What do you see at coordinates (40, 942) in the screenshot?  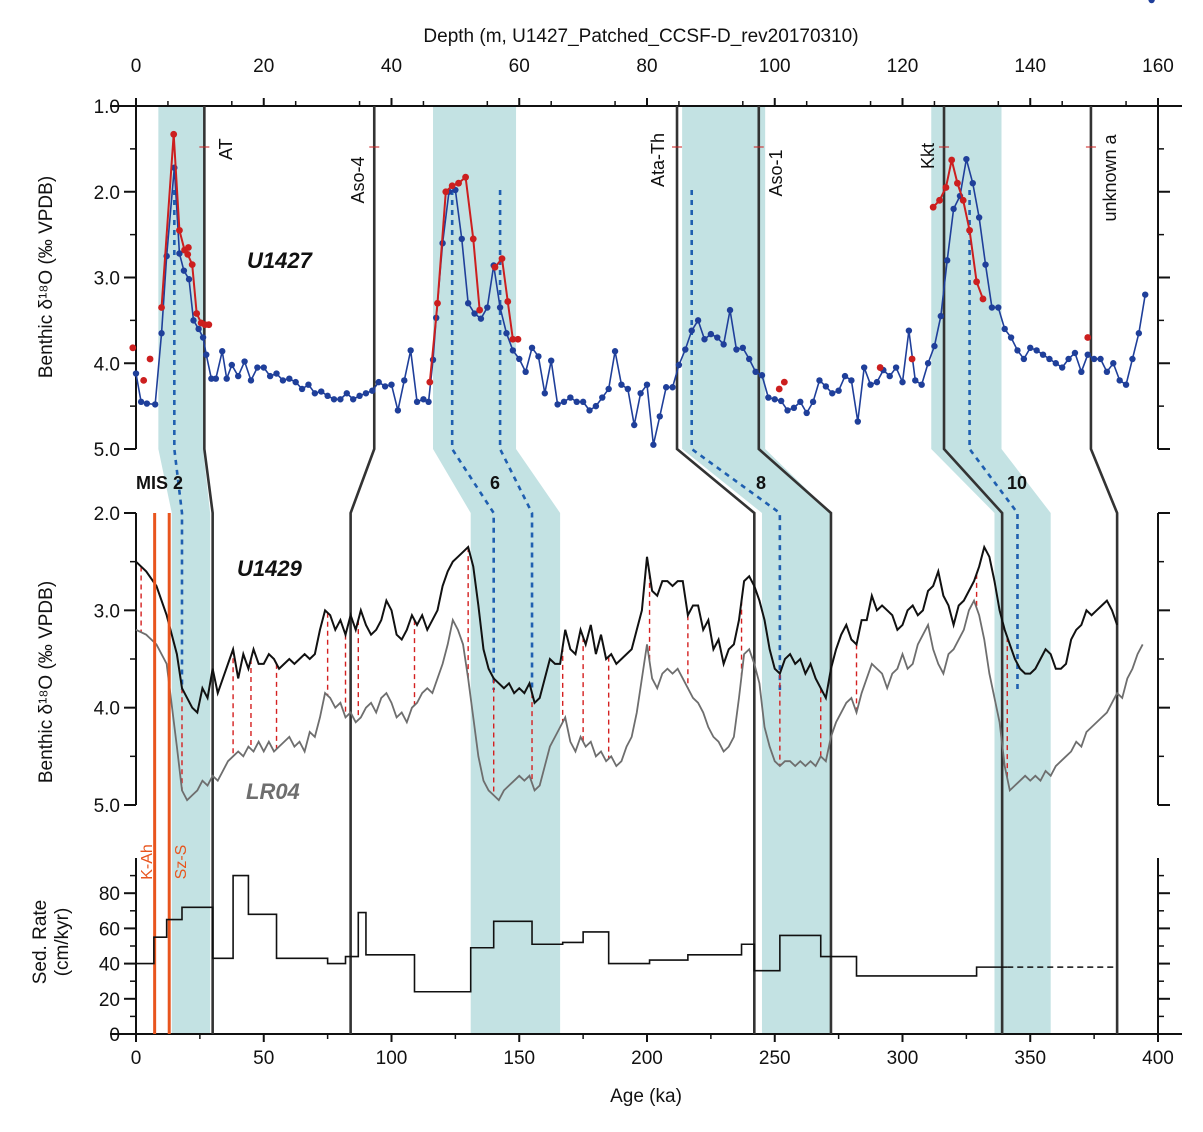 I see `sed-rate-ylabel-line1: Sed. Rate` at bounding box center [40, 942].